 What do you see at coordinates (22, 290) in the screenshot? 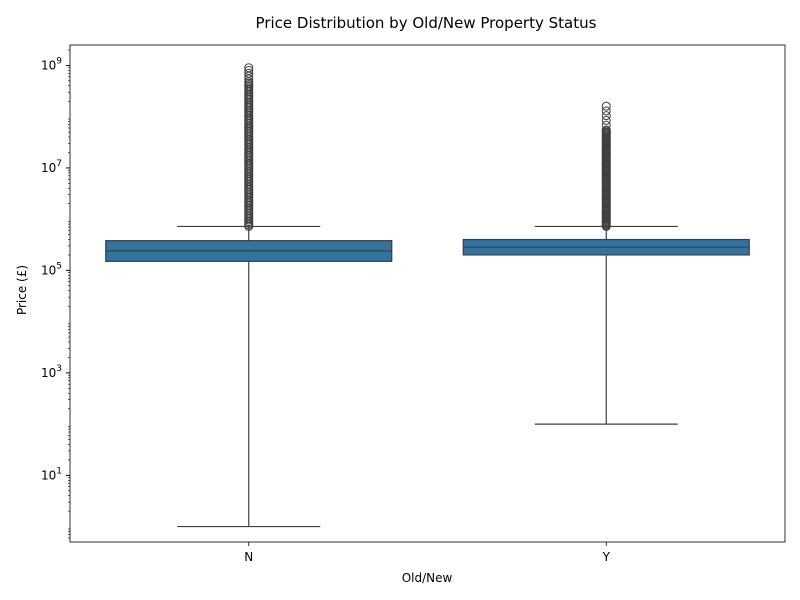
I see `y-axis-label: Price (£)` at bounding box center [22, 290].